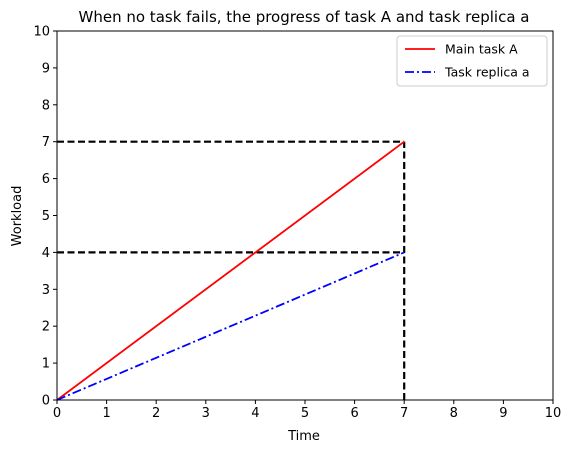 The height and width of the screenshot is (453, 571). I want to click on y-tick-label: 2, so click(46, 327).